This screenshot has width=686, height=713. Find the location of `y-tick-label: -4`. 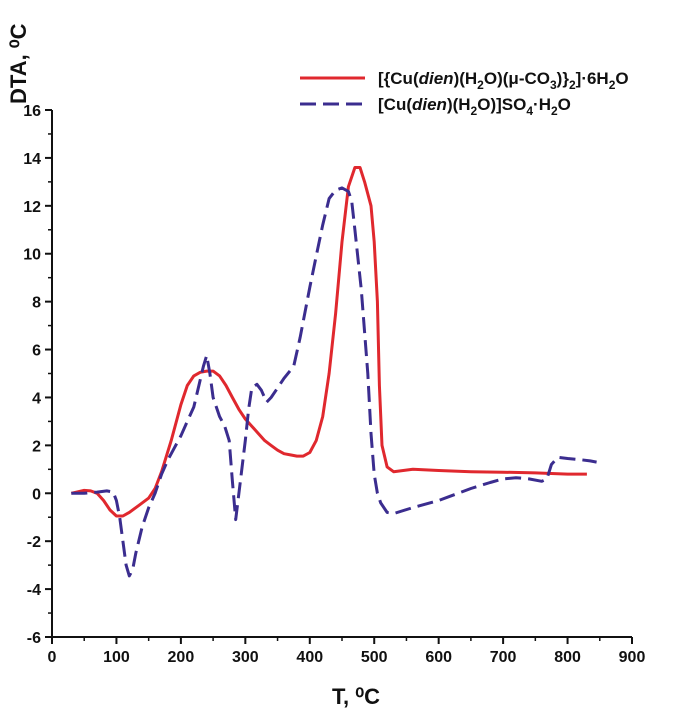

y-tick-label: -4 is located at coordinates (34, 590).